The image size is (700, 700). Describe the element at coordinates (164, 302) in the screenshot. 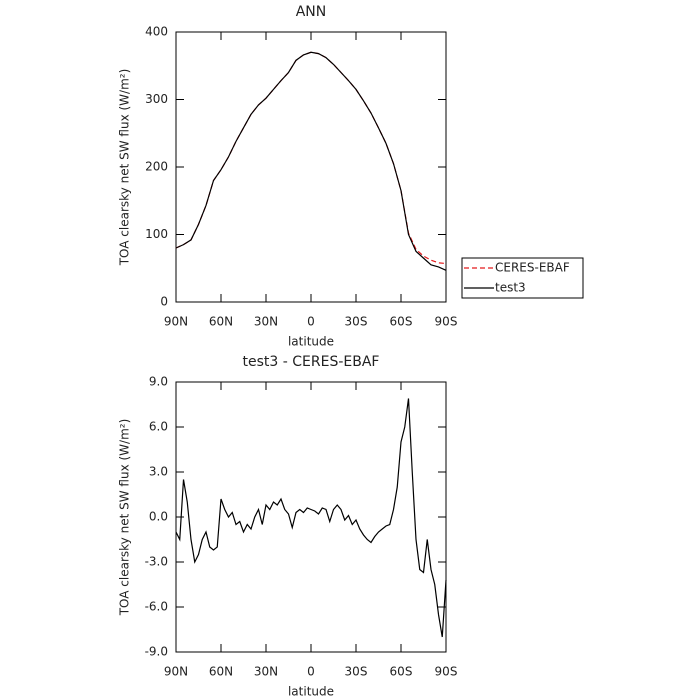

I see `y-tick-label: 0` at that location.